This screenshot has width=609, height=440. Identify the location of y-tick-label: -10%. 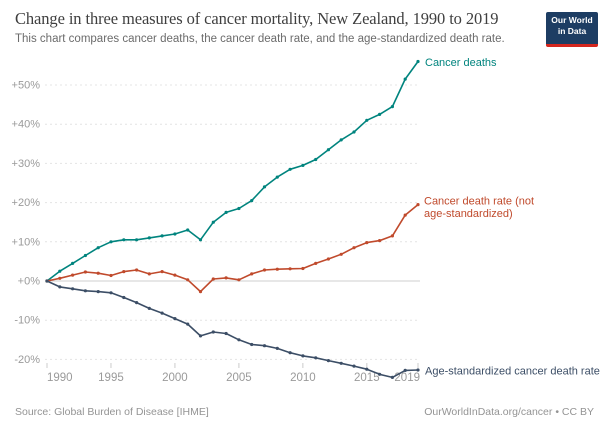
(27, 321).